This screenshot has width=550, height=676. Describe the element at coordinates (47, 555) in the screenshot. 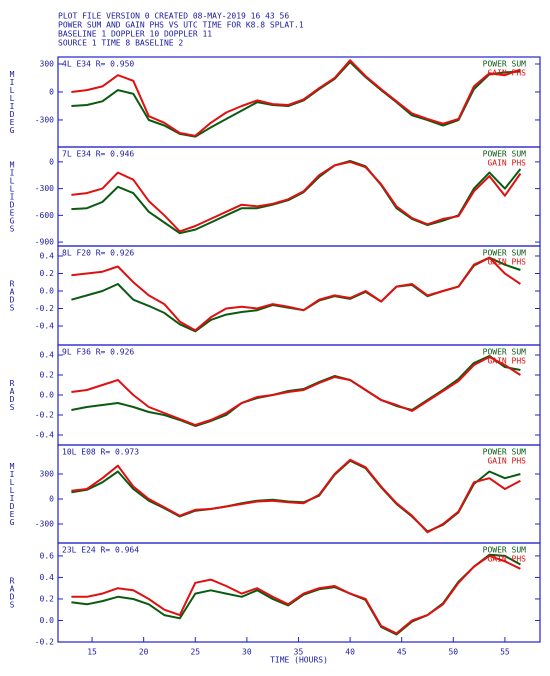

I see `y-tick-label: 0.6` at that location.